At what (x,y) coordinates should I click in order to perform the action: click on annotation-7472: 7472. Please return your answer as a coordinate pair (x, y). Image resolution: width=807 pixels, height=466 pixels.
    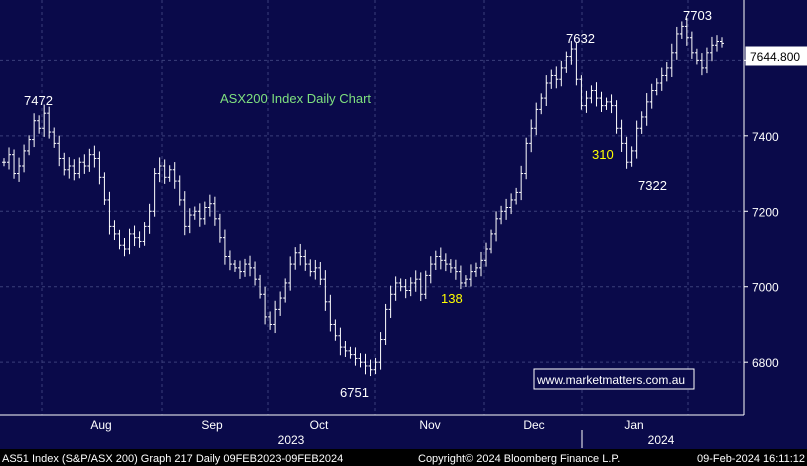
    Looking at the image, I should click on (38, 100).